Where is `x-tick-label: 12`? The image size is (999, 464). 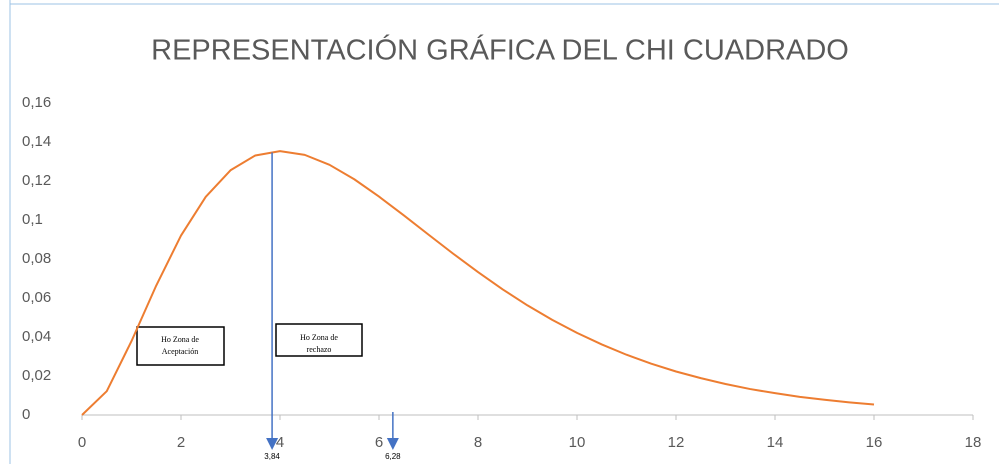
x-tick-label: 12 is located at coordinates (676, 442).